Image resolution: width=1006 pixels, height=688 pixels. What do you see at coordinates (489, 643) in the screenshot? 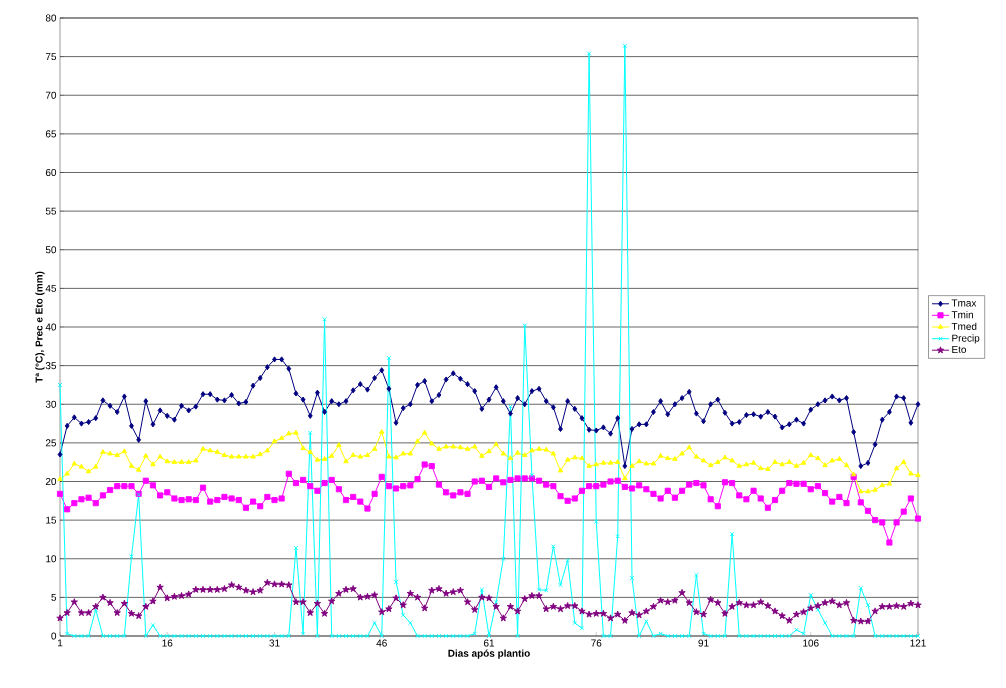
I see `x-tick-label: 61` at bounding box center [489, 643].